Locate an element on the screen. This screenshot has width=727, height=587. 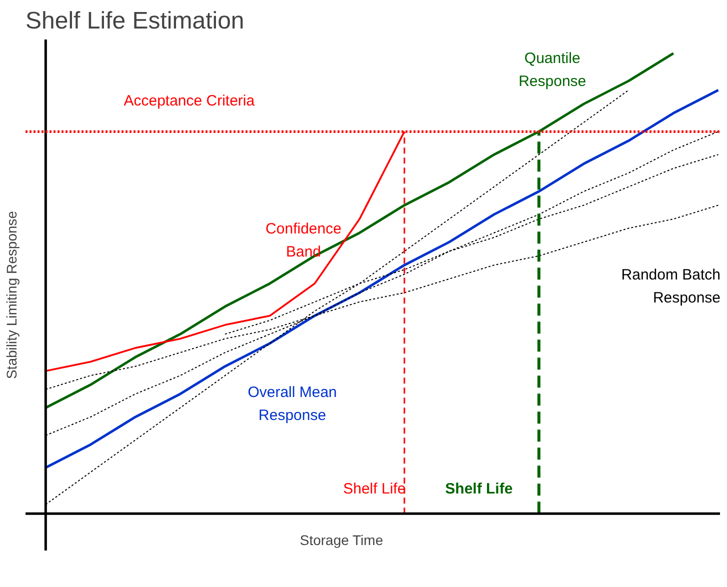
series-label: Confidence Band is located at coordinates (304, 240).